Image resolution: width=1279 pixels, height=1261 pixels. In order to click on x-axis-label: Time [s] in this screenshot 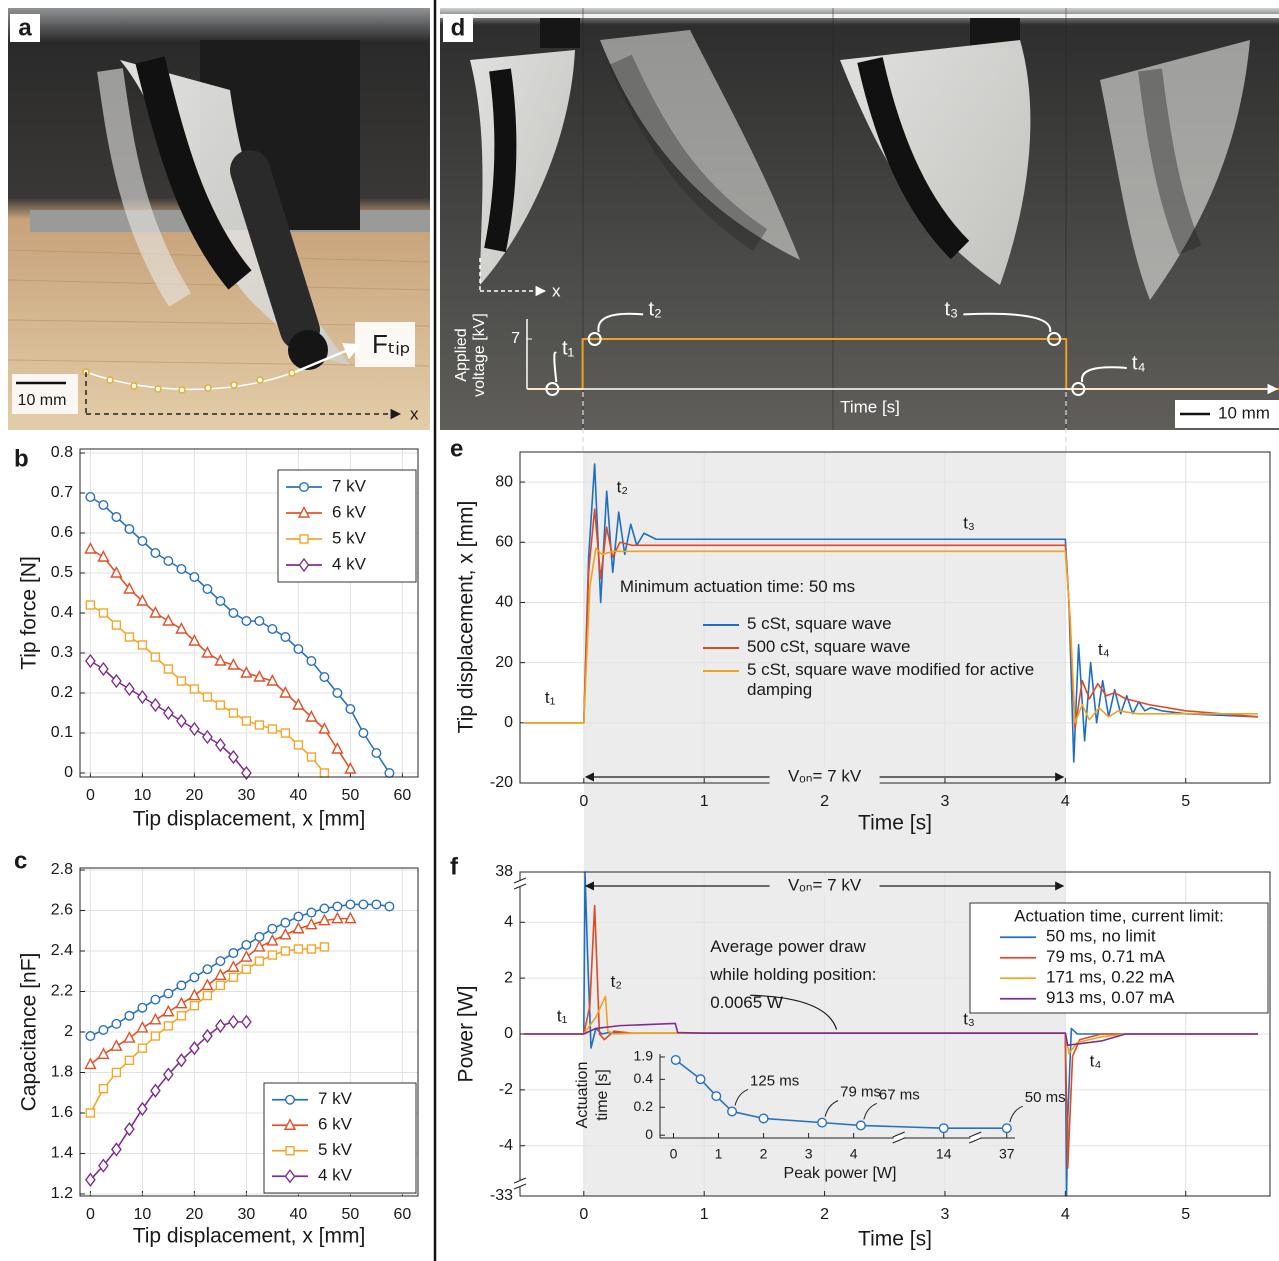, I will do `click(895, 823)`.